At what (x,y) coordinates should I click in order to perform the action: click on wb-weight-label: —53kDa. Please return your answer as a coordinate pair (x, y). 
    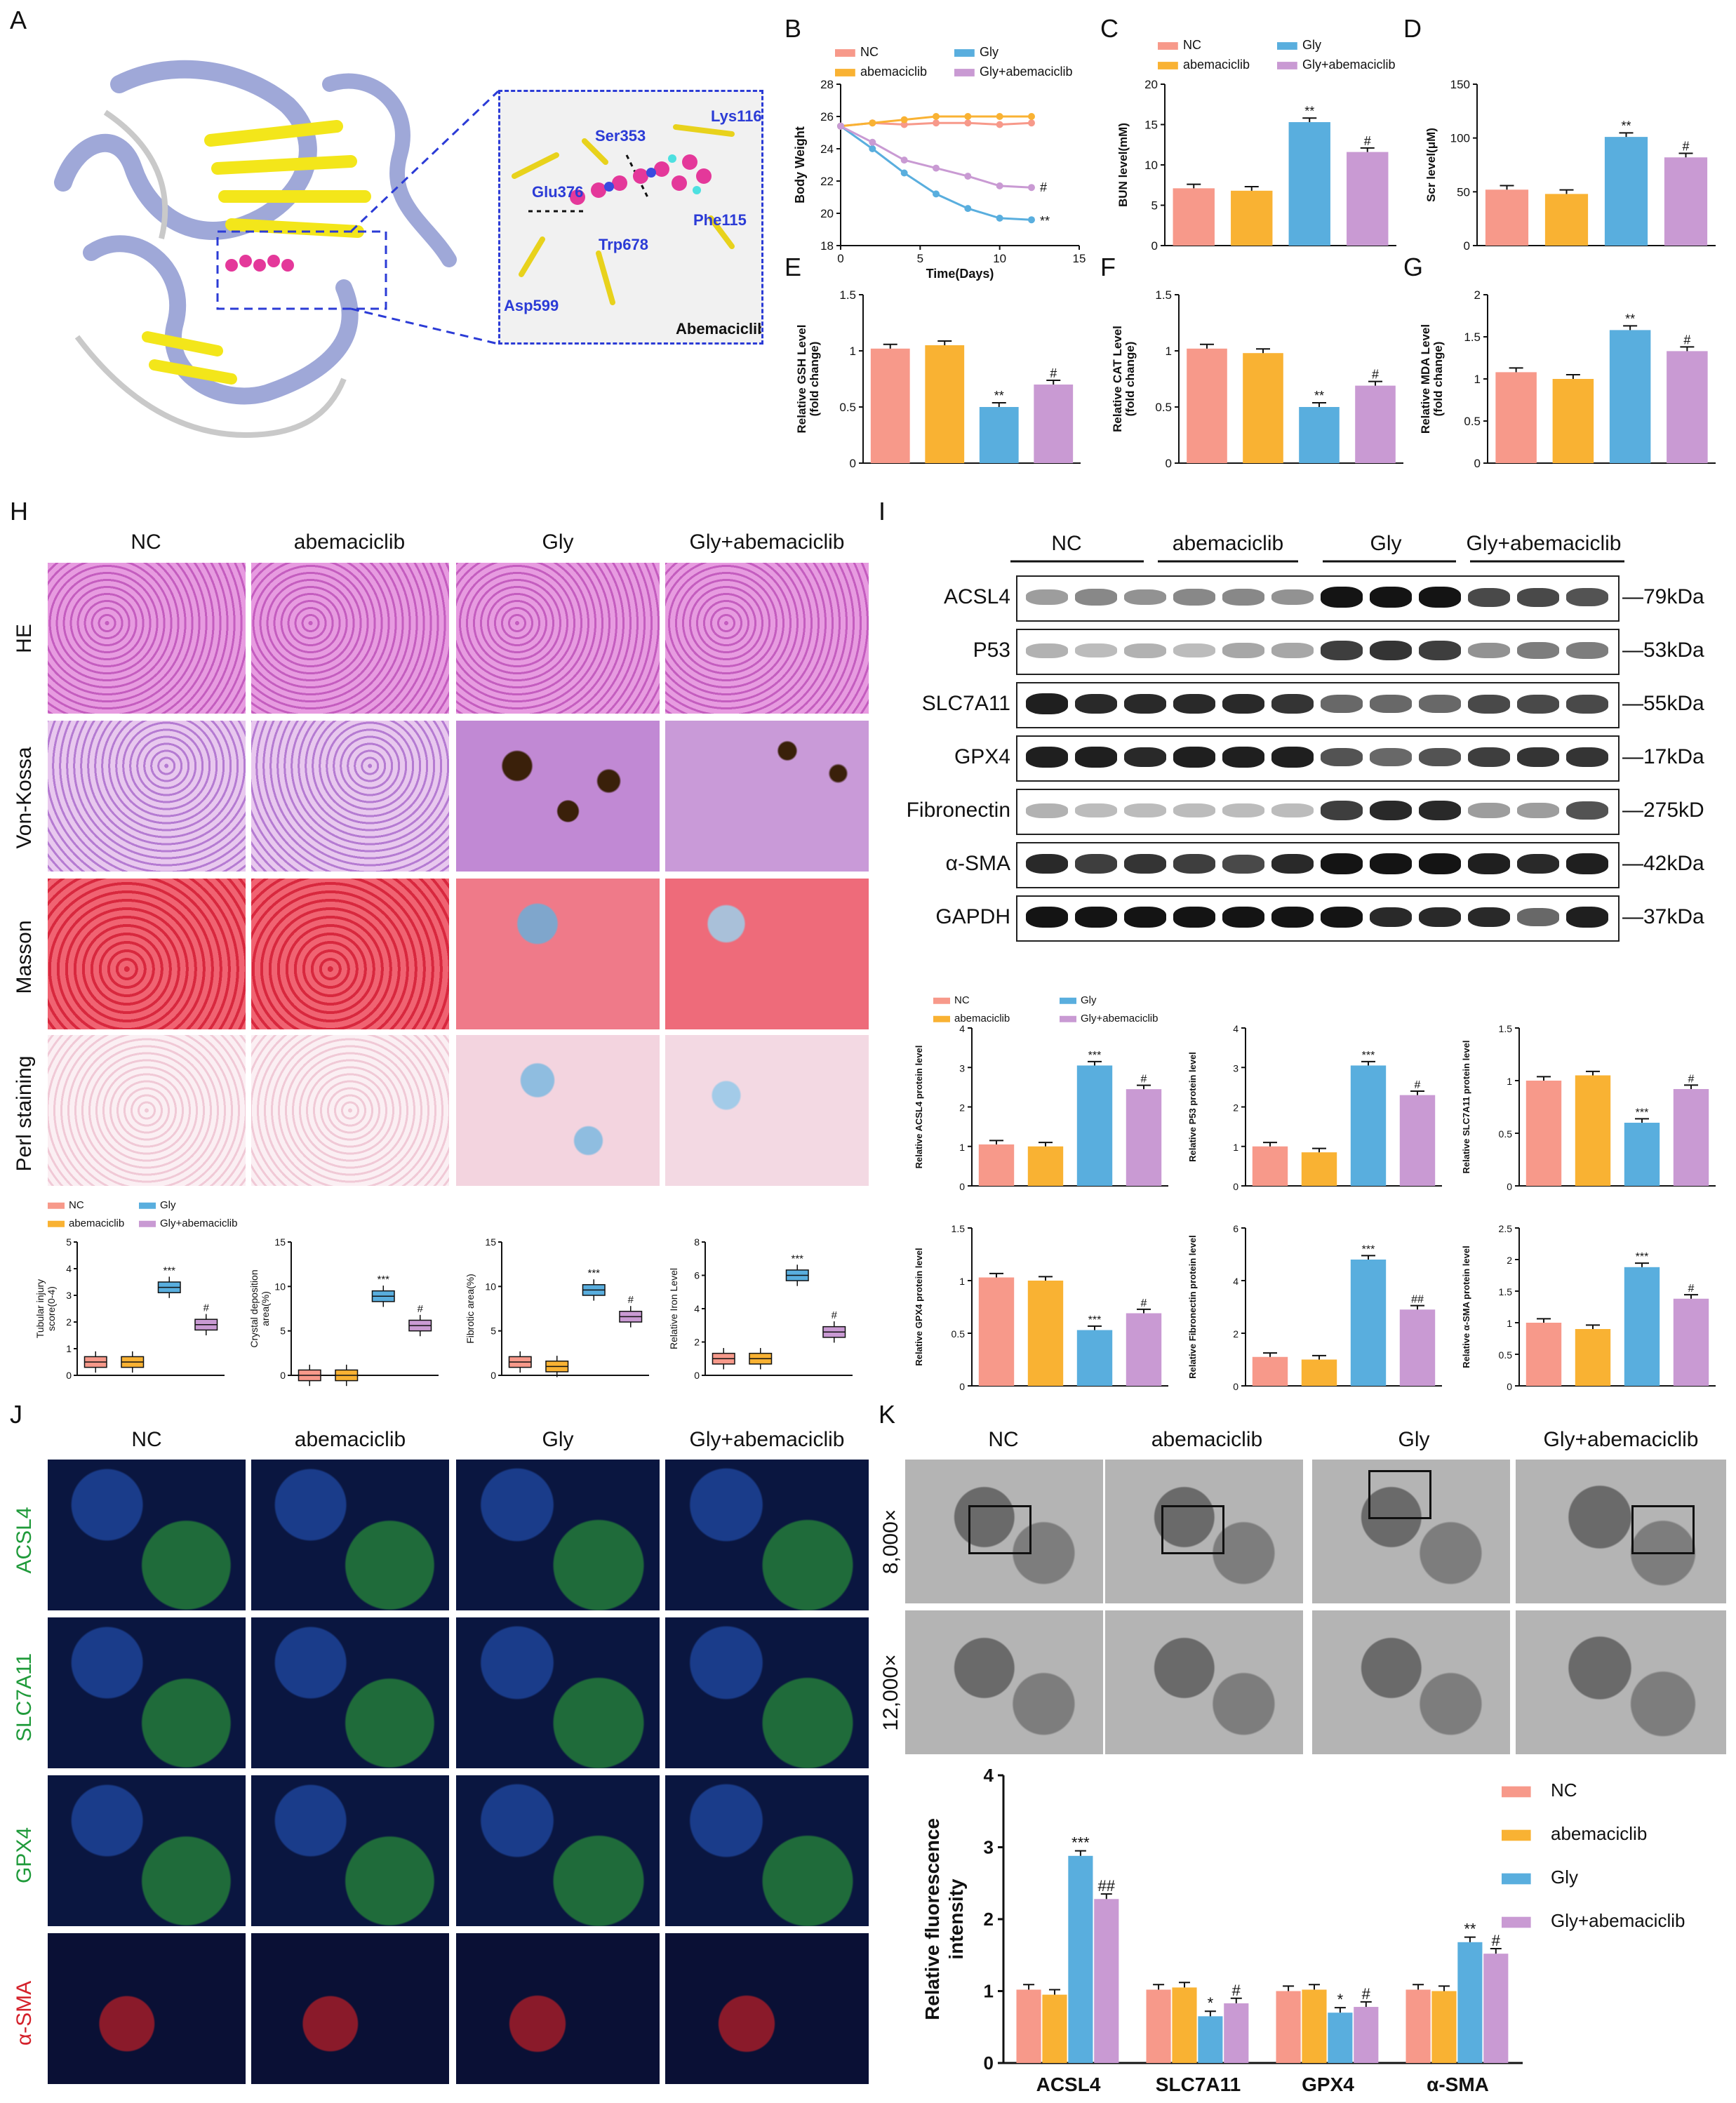
    Looking at the image, I should click on (1663, 650).